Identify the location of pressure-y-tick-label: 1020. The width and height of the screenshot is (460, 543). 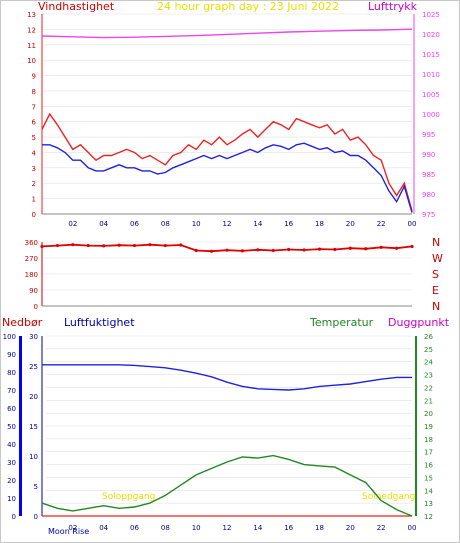
(431, 35).